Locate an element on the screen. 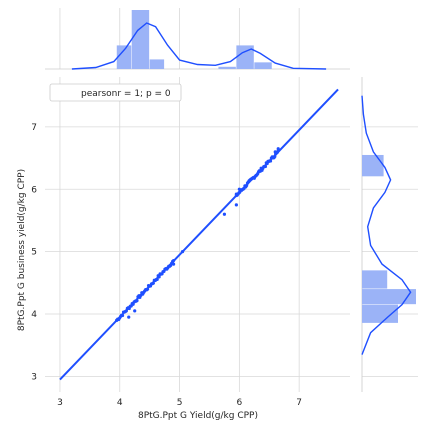 This screenshot has height=432, width=432. x-tick-label: 6 is located at coordinates (239, 403).